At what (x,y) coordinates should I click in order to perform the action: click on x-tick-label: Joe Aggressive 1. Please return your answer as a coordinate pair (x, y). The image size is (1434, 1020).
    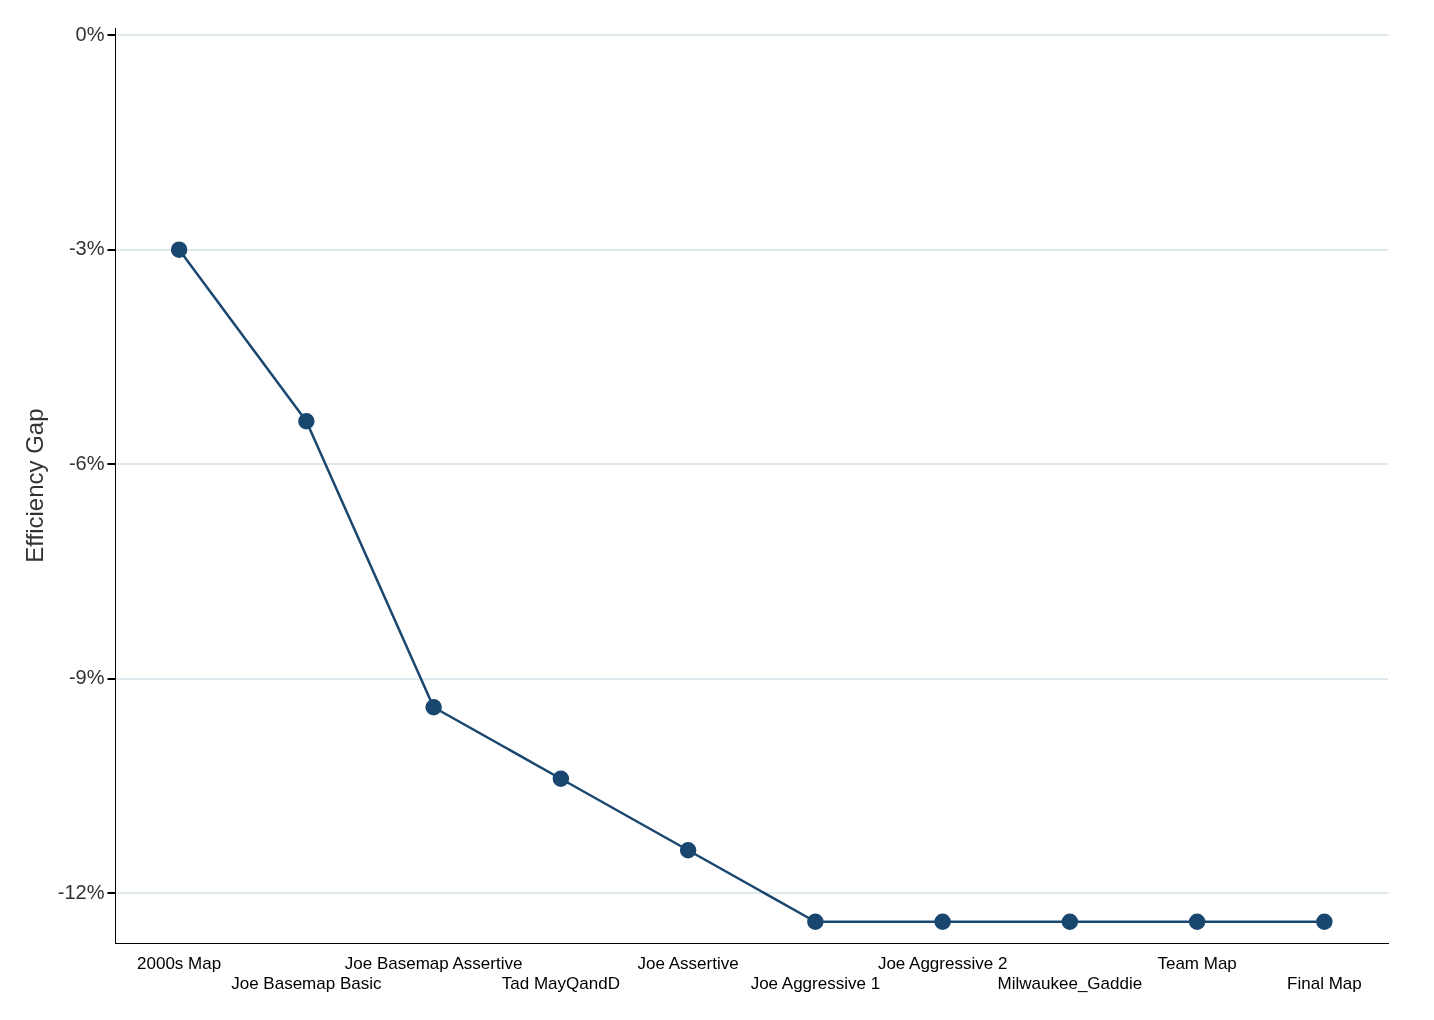
    Looking at the image, I should click on (815, 984).